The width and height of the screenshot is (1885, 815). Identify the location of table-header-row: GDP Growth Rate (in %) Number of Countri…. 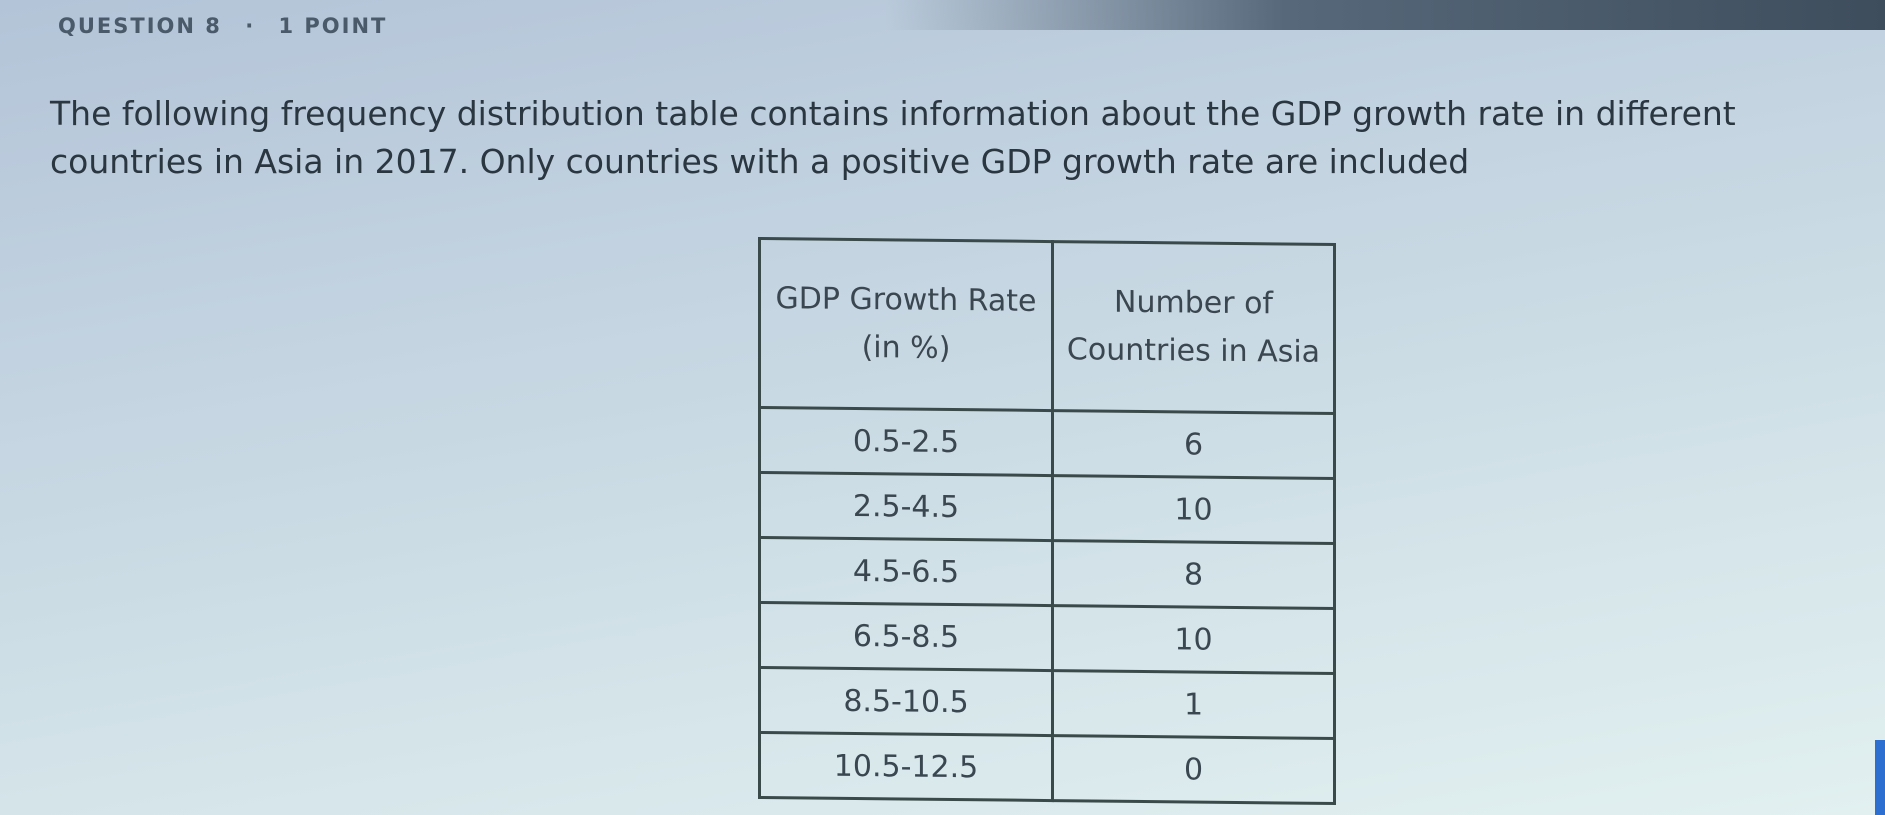
(1047, 326).